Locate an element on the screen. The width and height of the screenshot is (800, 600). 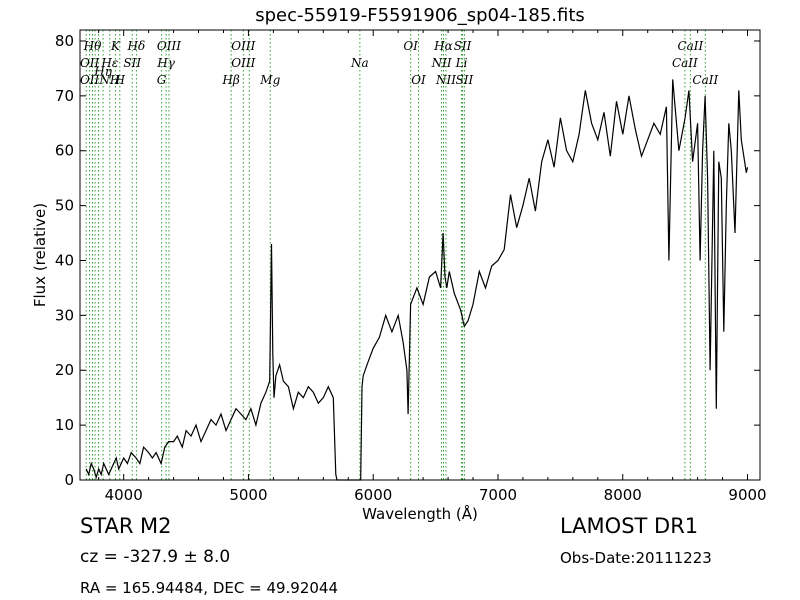
emission-line-label: NH is located at coordinates (109, 80).